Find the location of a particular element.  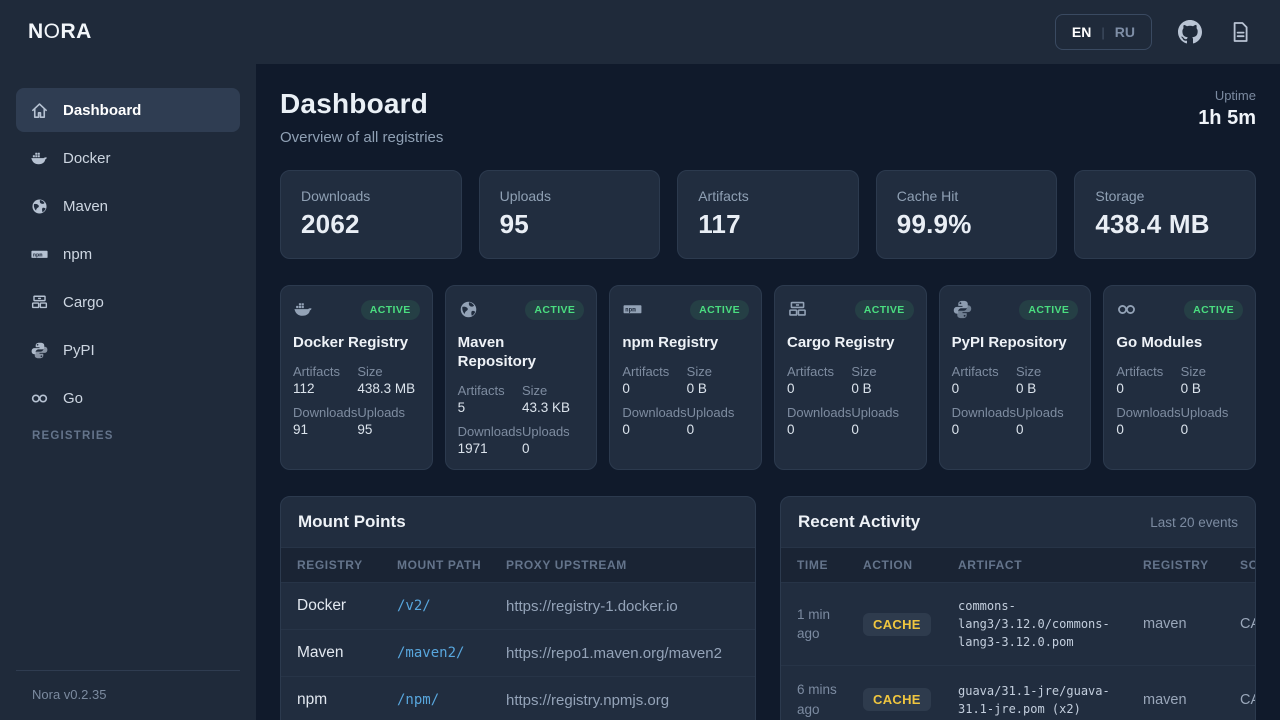

stat-card: Uploads 95 is located at coordinates (569, 214).